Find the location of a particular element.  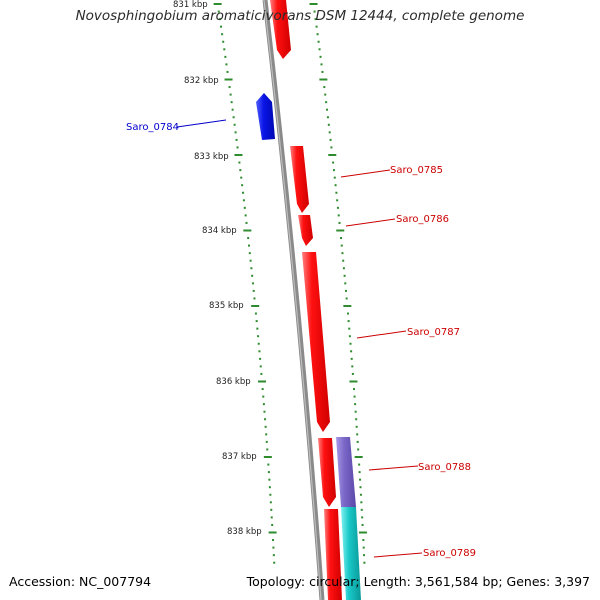

scale-label-831: 831 kbp is located at coordinates (190, 5).